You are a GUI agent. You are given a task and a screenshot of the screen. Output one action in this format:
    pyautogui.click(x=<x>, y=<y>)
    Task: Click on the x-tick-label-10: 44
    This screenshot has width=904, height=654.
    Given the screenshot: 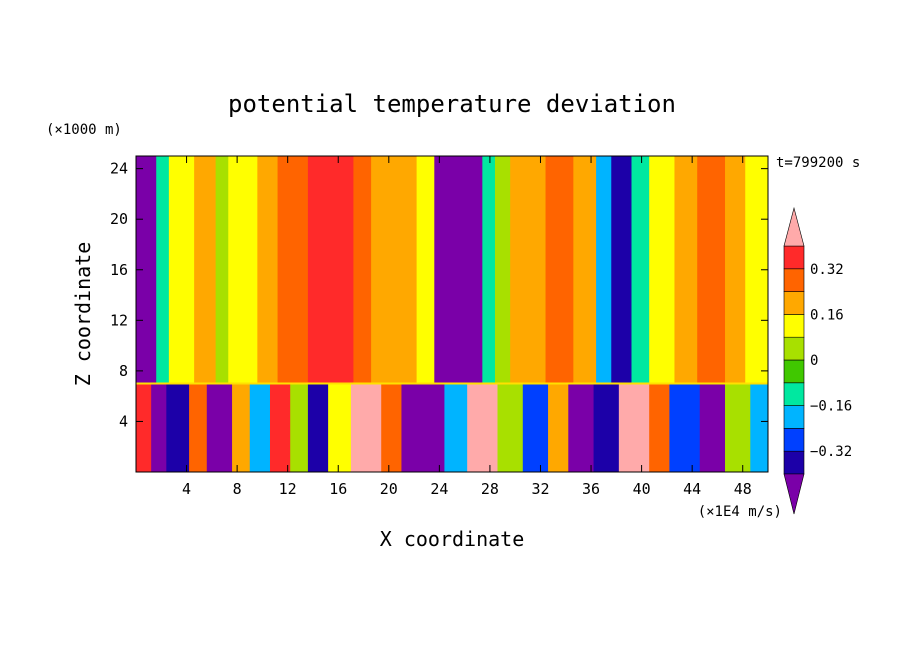 What is the action you would take?
    pyautogui.click(x=692, y=489)
    